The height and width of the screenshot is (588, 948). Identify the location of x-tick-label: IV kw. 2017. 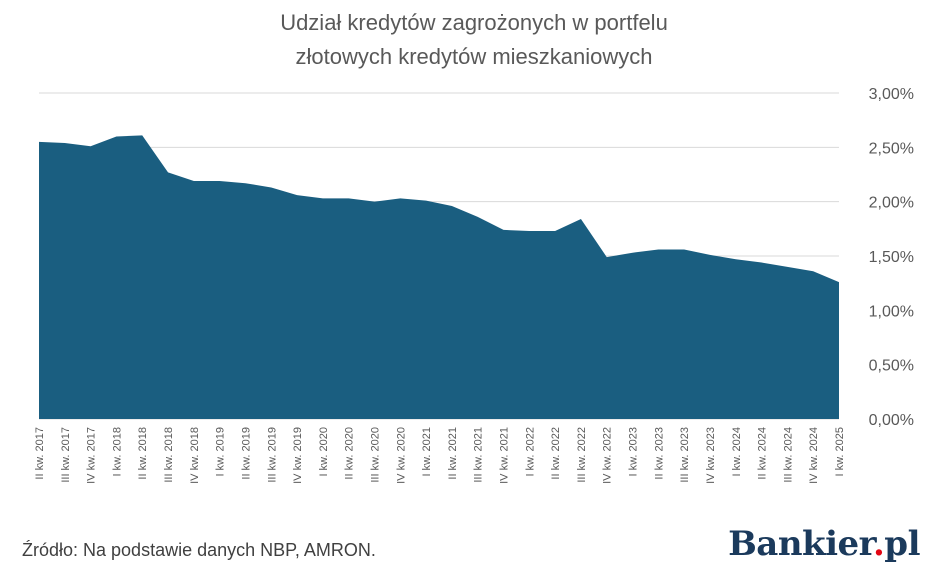
(92, 455).